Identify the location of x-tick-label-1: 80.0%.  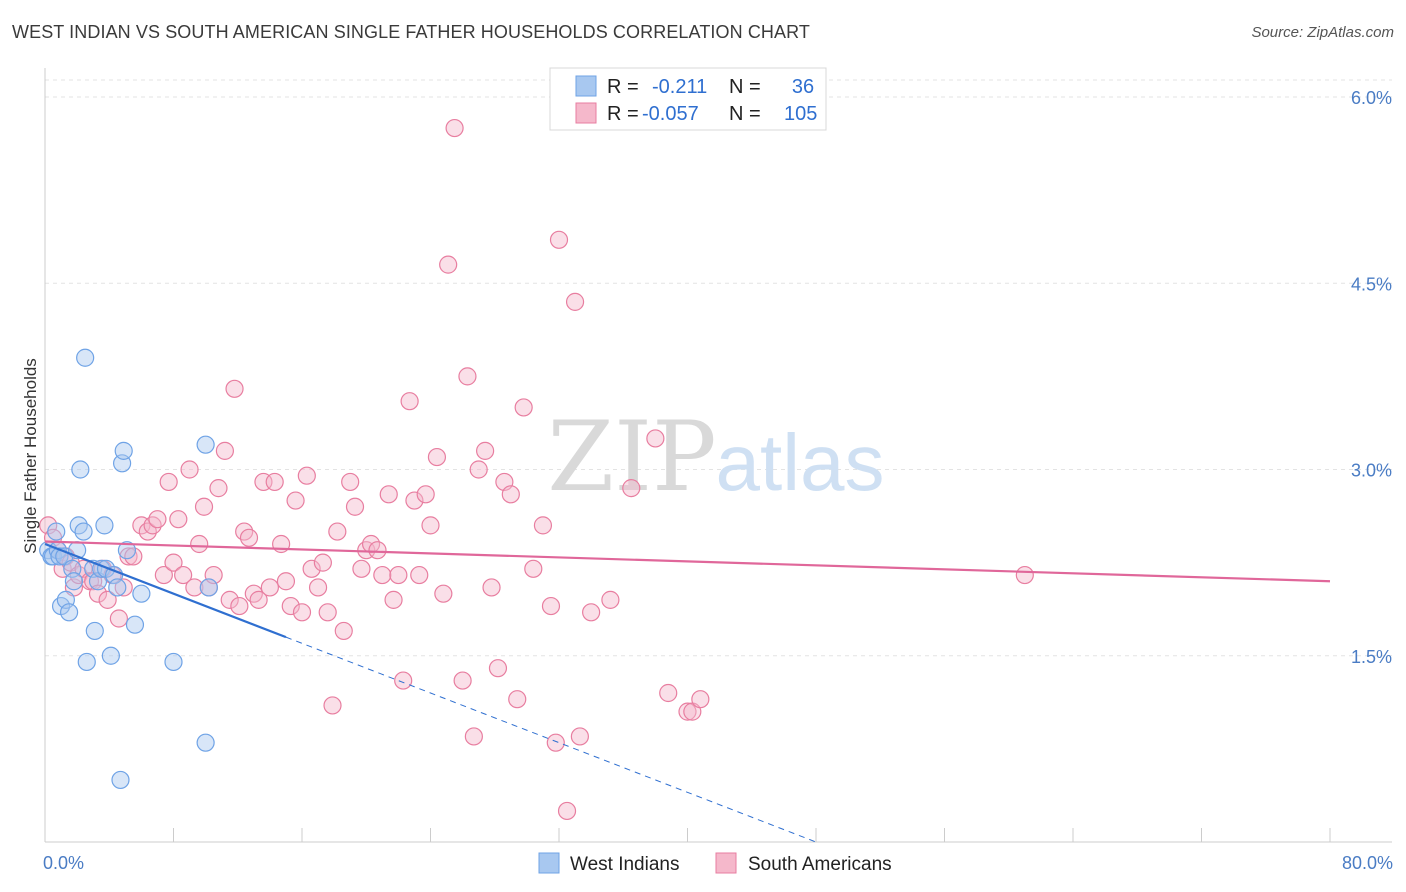
(1367, 863).